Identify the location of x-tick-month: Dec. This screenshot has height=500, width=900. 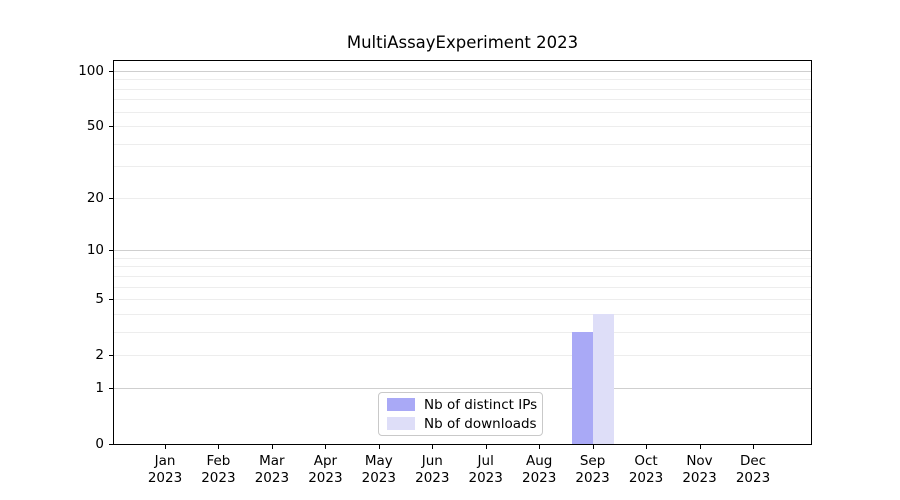
(753, 461).